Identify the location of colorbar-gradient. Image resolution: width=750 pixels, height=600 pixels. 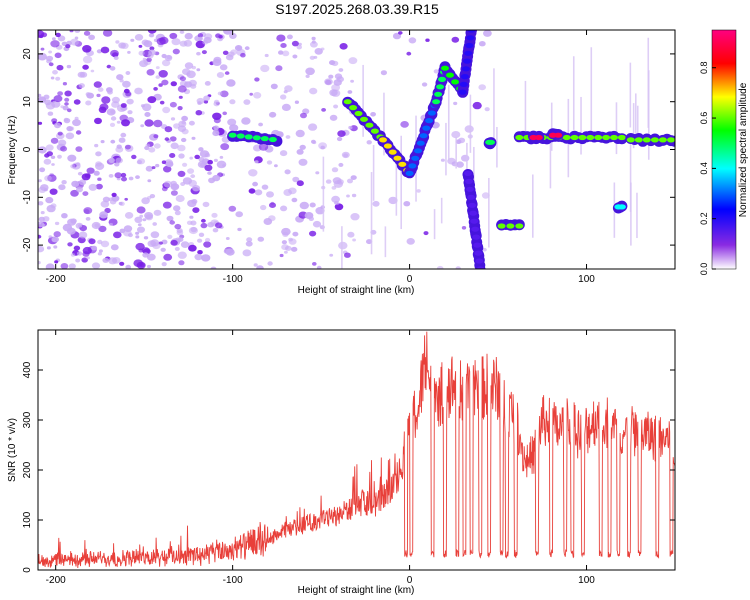
(724, 149).